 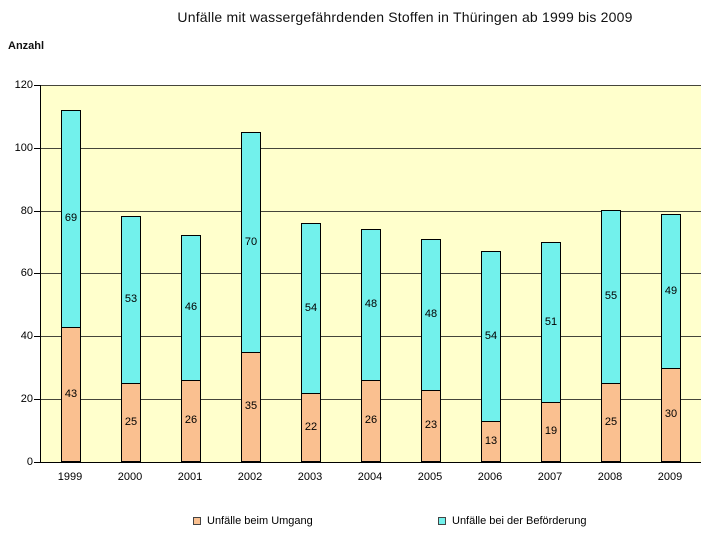 I want to click on bar-segment-befoerderung-2002: 70, so click(x=251, y=242).